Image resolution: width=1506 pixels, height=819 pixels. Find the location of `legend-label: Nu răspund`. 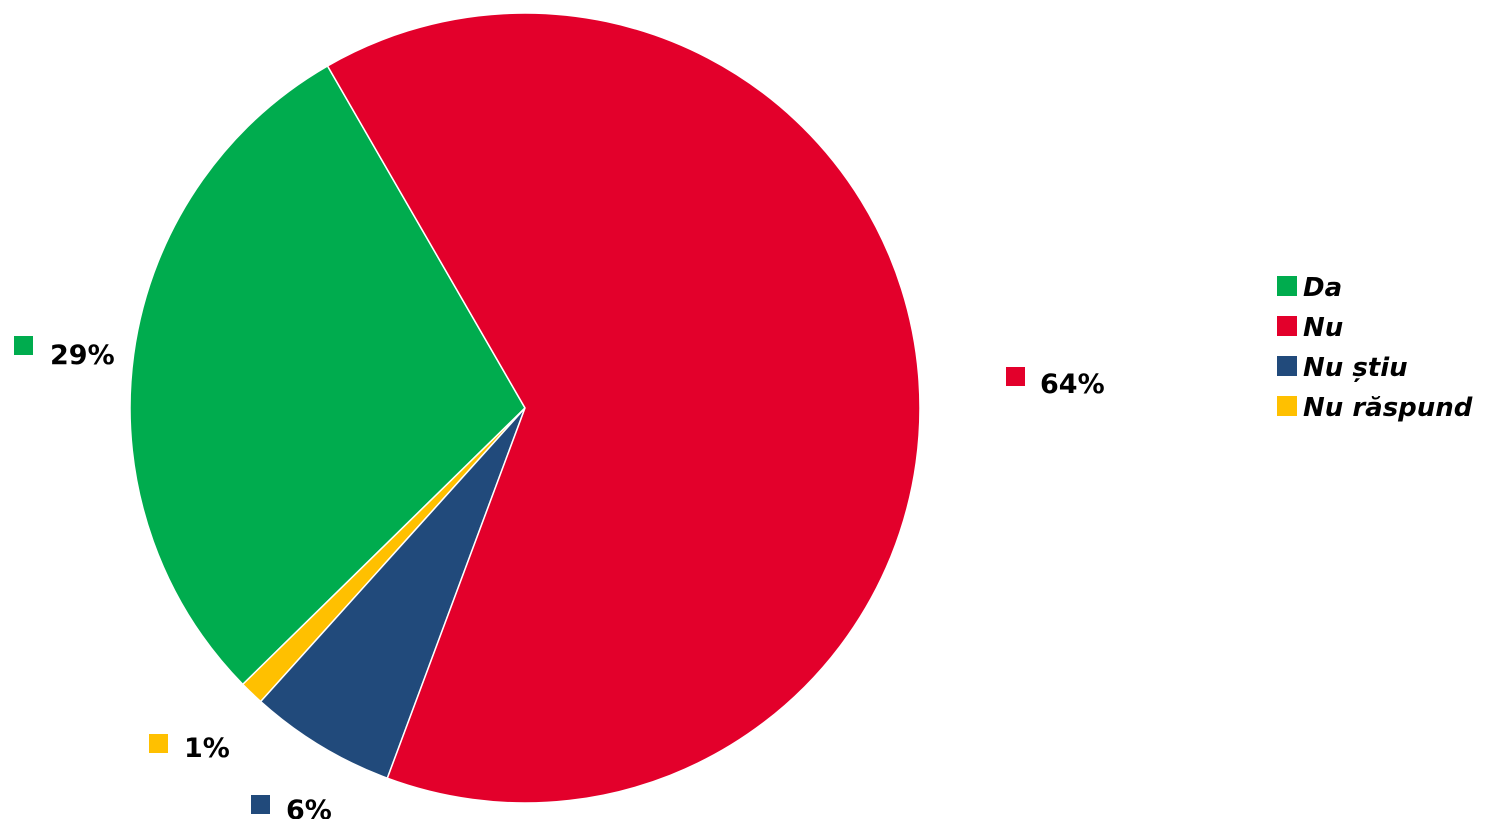

legend-label: Nu răspund is located at coordinates (1388, 408).